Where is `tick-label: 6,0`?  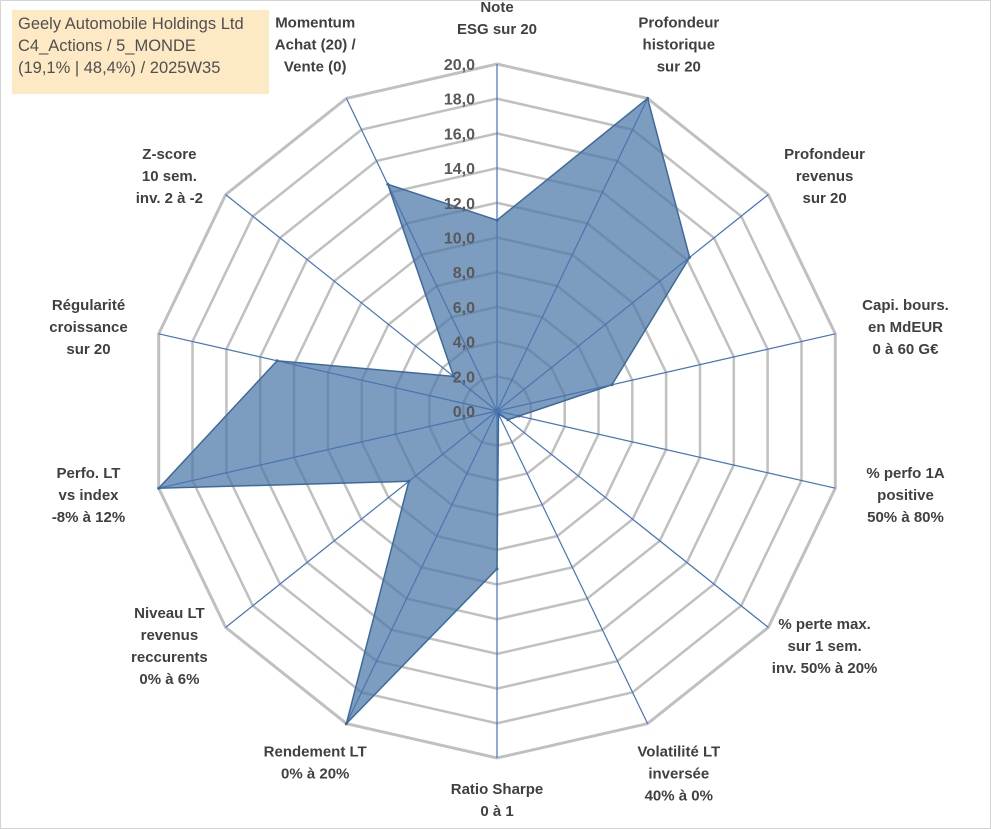 tick-label: 6,0 is located at coordinates (464, 308).